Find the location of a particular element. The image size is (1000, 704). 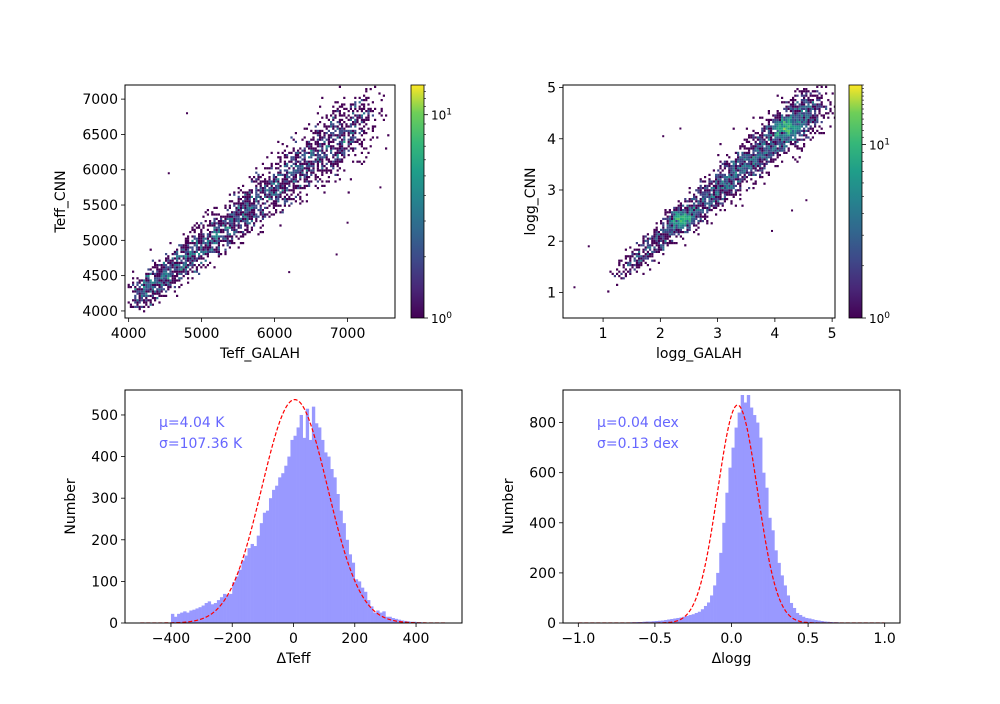

y-axis-label: Teff_CNN is located at coordinates (61, 201).